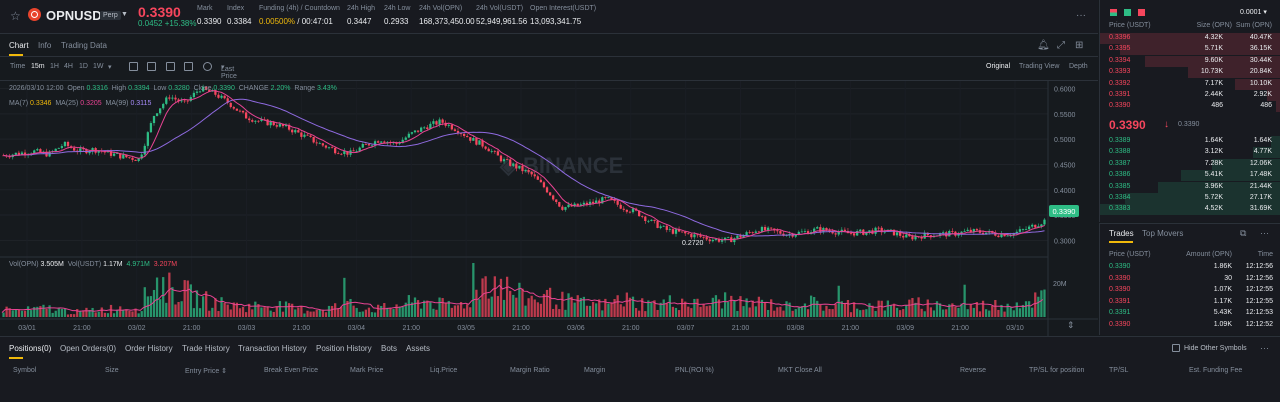 The height and width of the screenshot is (402, 1280). I want to click on bid-row: 0.3386 5.41K 17.48K, so click(1190, 176).